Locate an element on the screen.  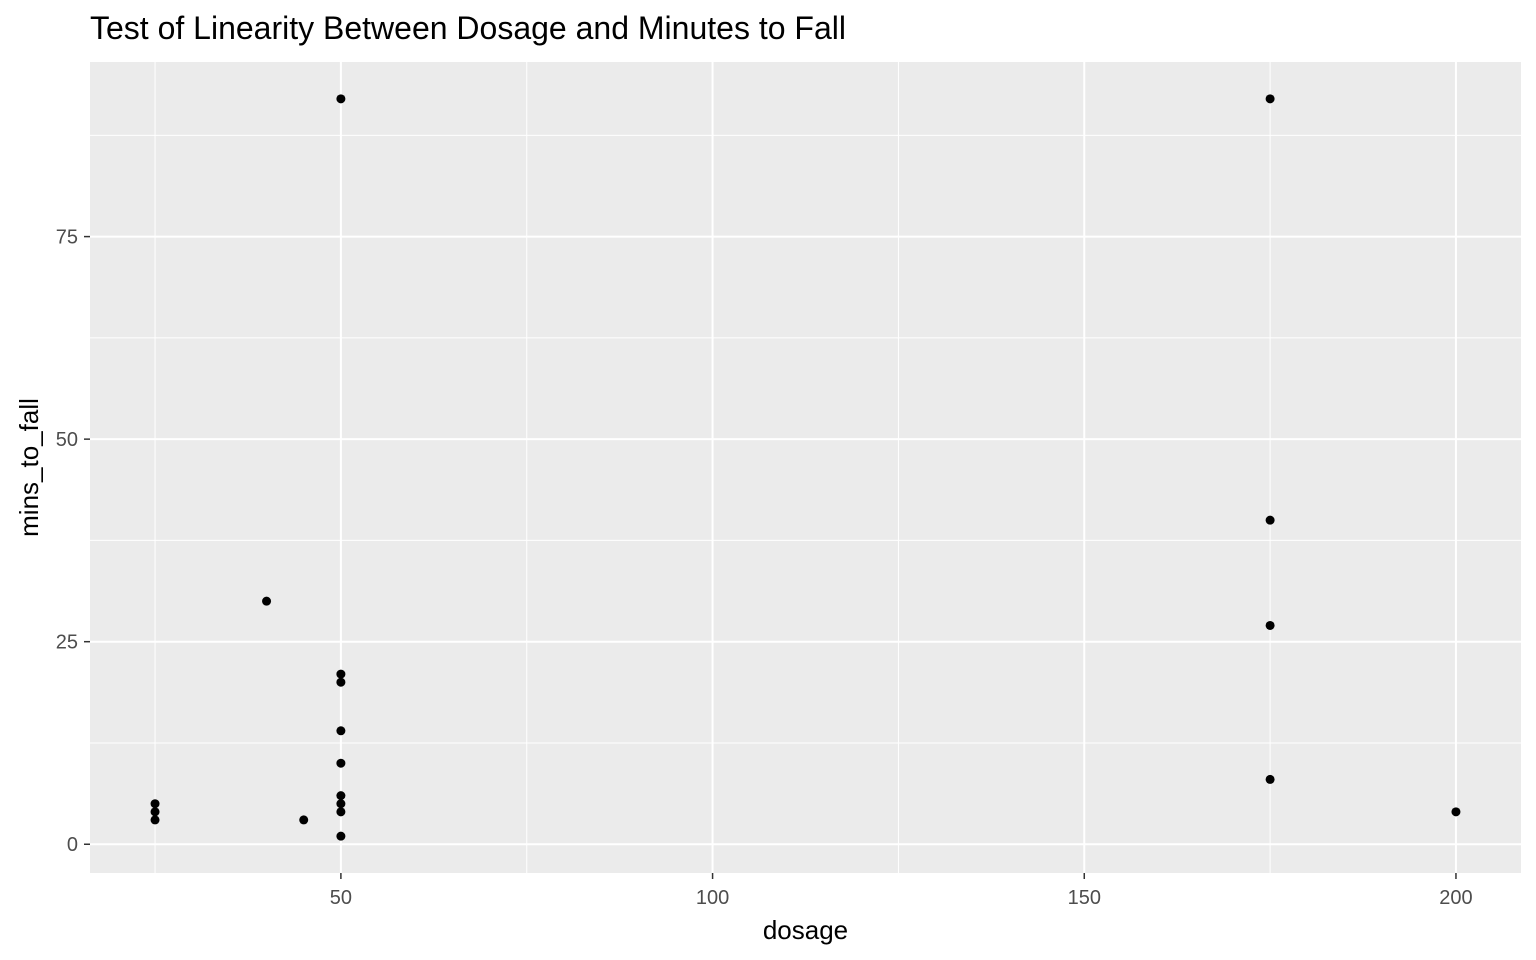
x-tick-label: 50 is located at coordinates (341, 898).